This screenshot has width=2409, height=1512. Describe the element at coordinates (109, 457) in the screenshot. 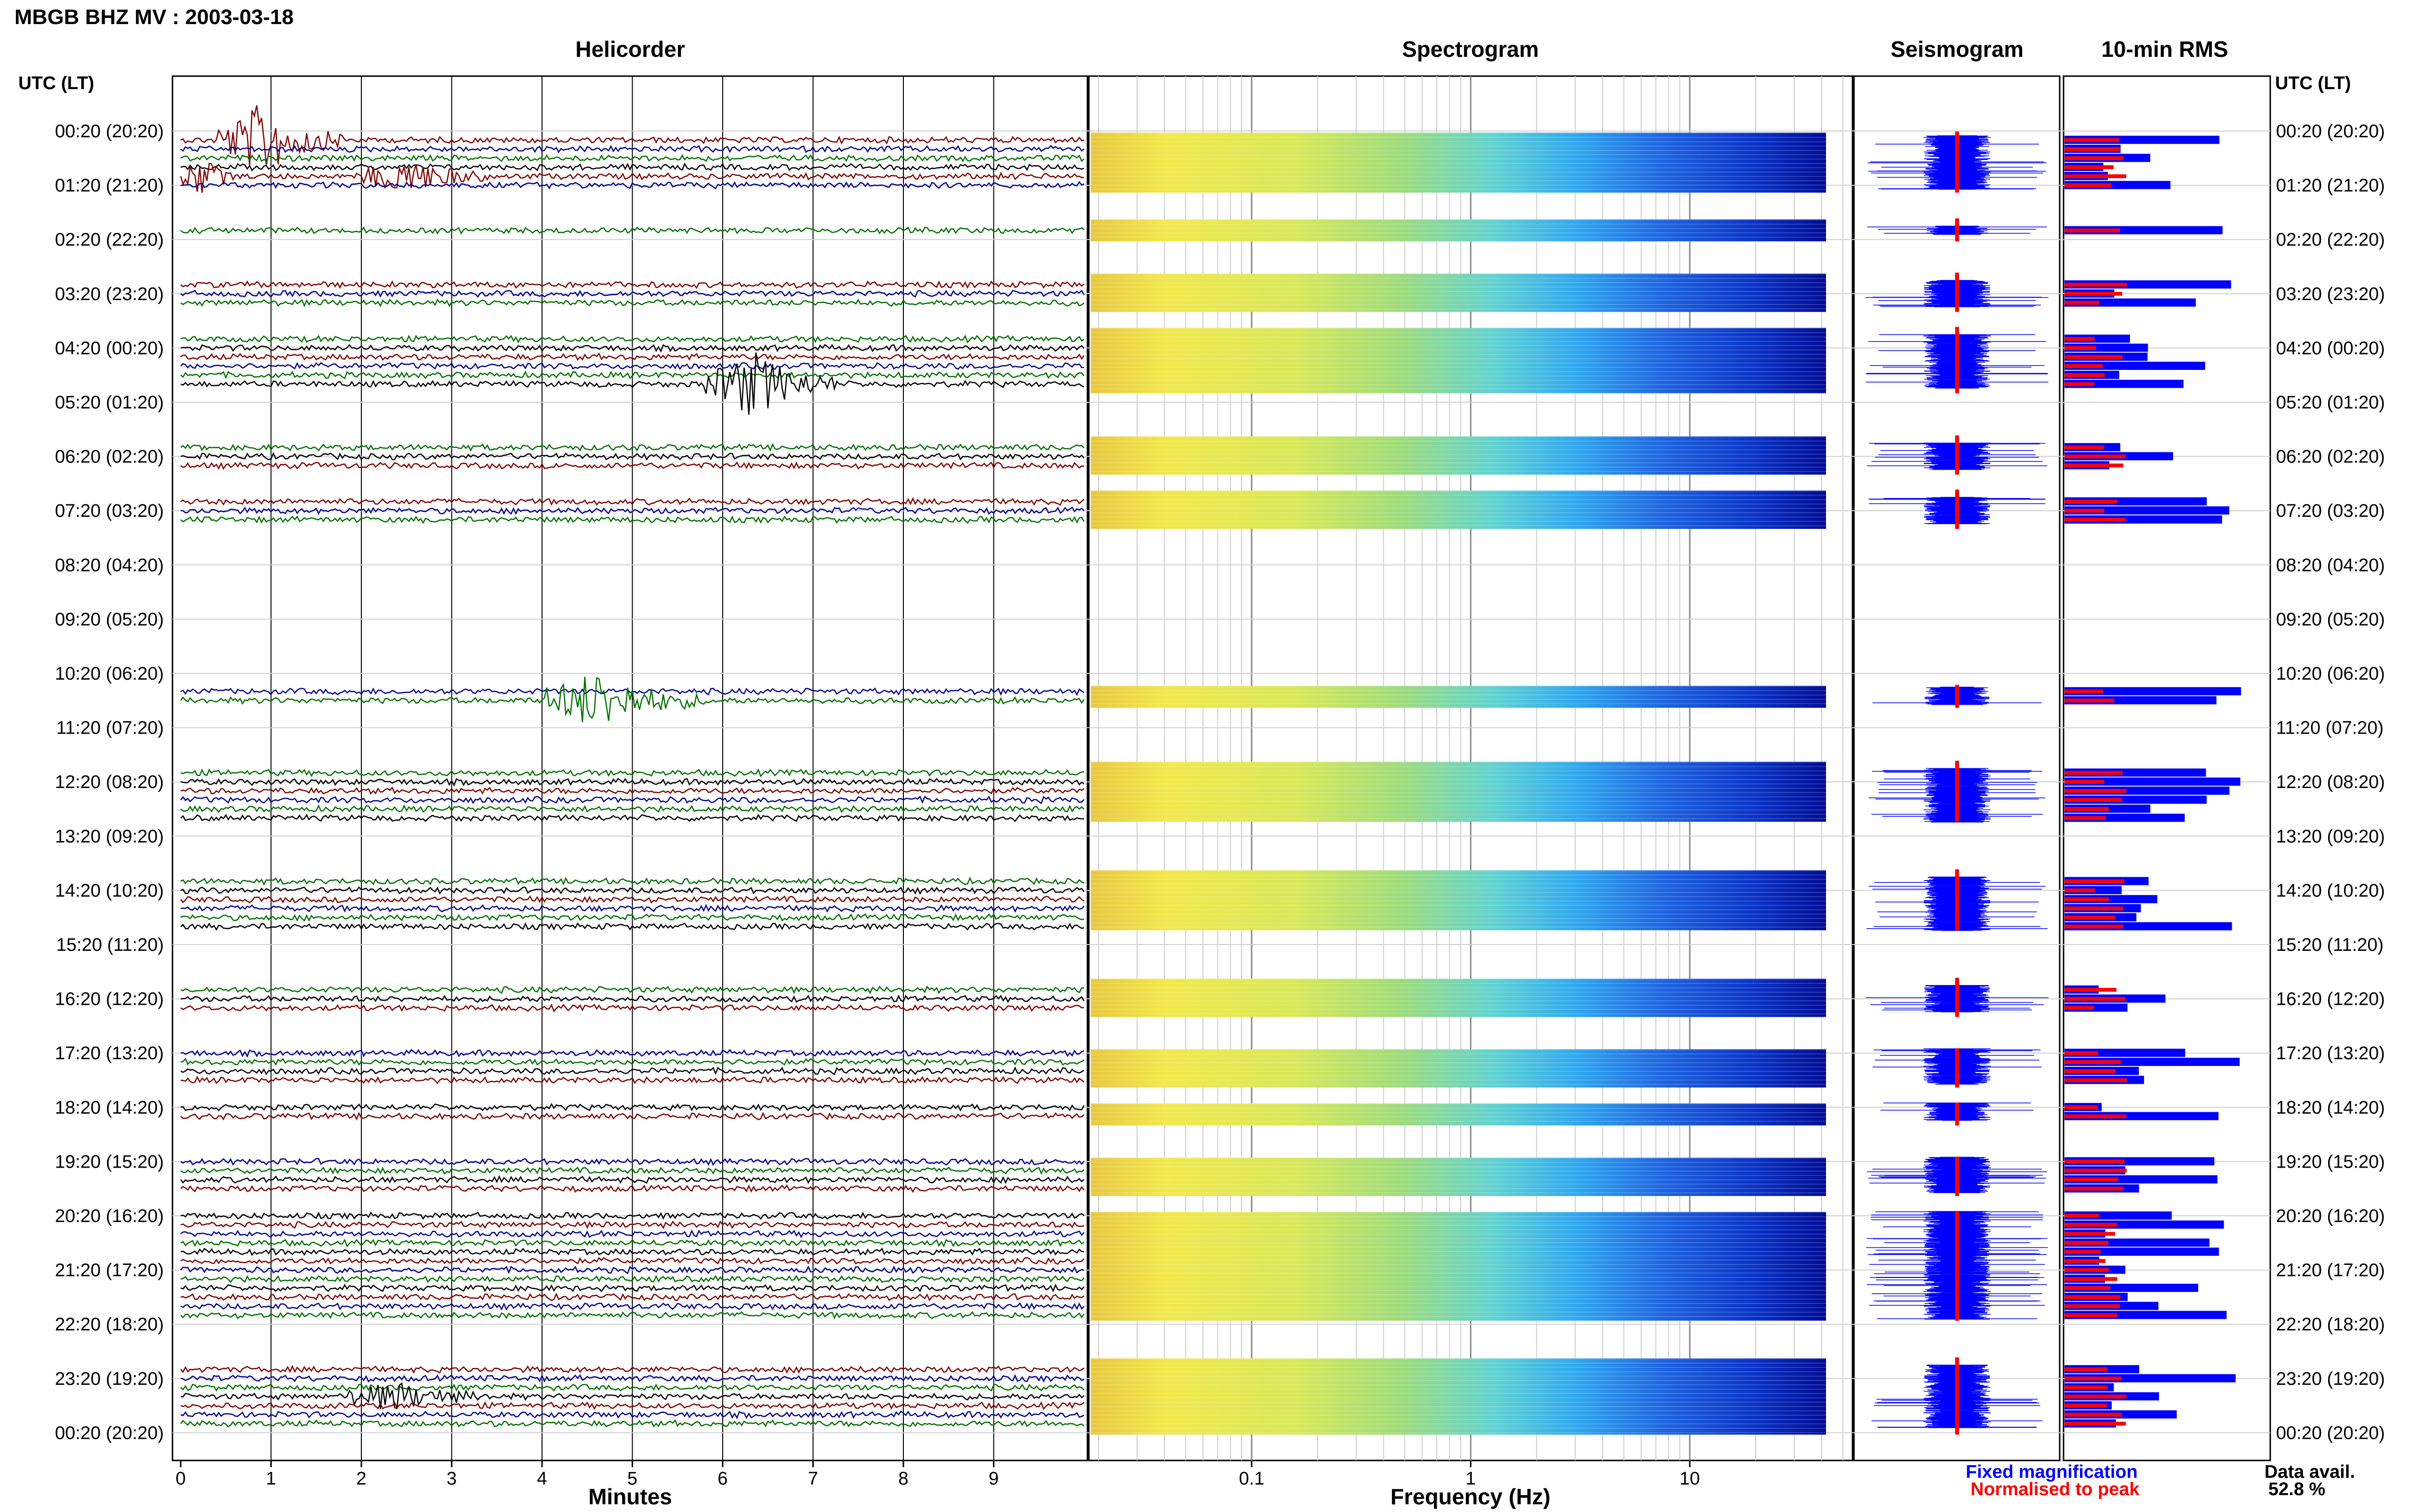

I see `row-label-left: 06:20 (02:20)` at that location.